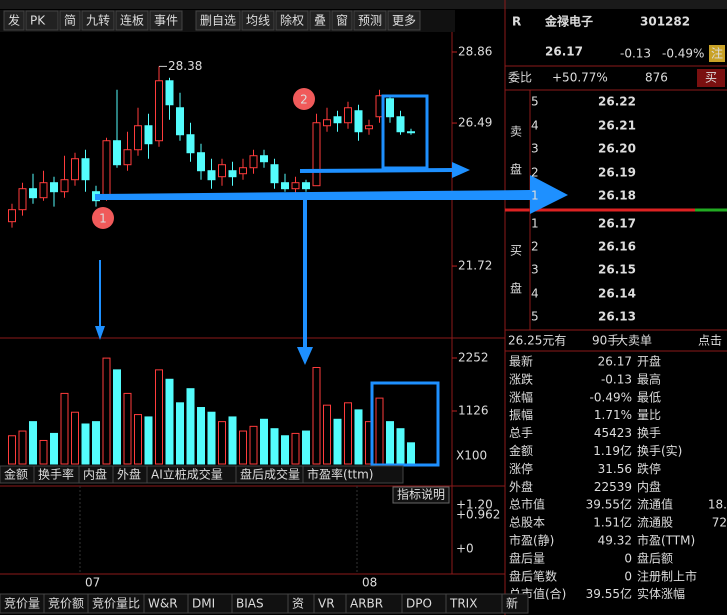 Image resolution: width=727 pixels, height=615 pixels. I want to click on bottom-tab-label: BIAS, so click(250, 604).